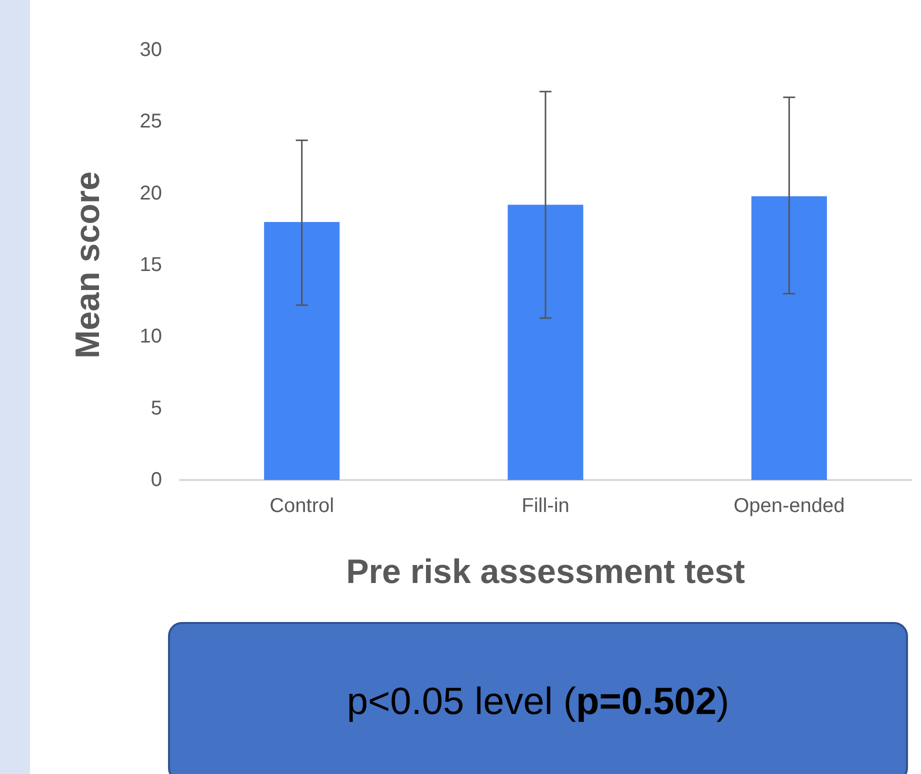  Describe the element at coordinates (545, 572) in the screenshot. I see `x-axis-title: Pre risk assessment test` at that location.